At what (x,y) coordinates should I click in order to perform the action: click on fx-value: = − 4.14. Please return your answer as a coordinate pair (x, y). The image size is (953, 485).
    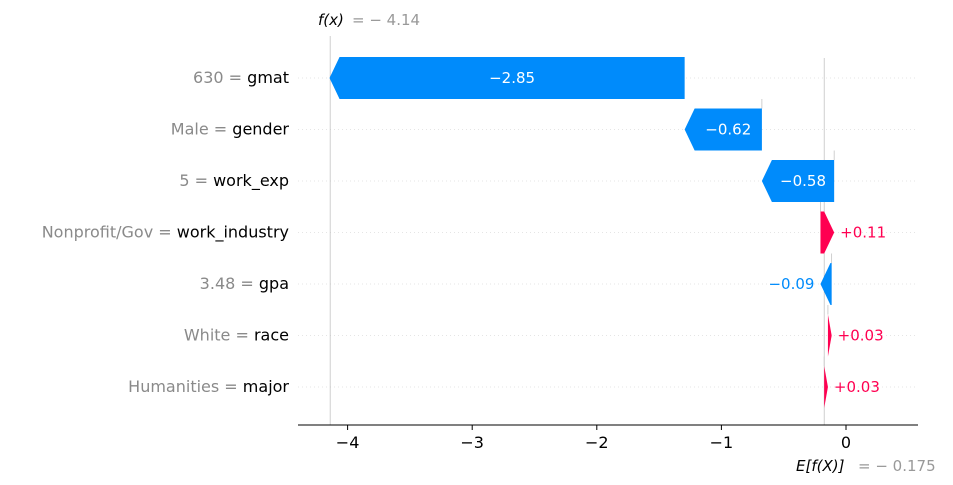
    Looking at the image, I should click on (386, 20).